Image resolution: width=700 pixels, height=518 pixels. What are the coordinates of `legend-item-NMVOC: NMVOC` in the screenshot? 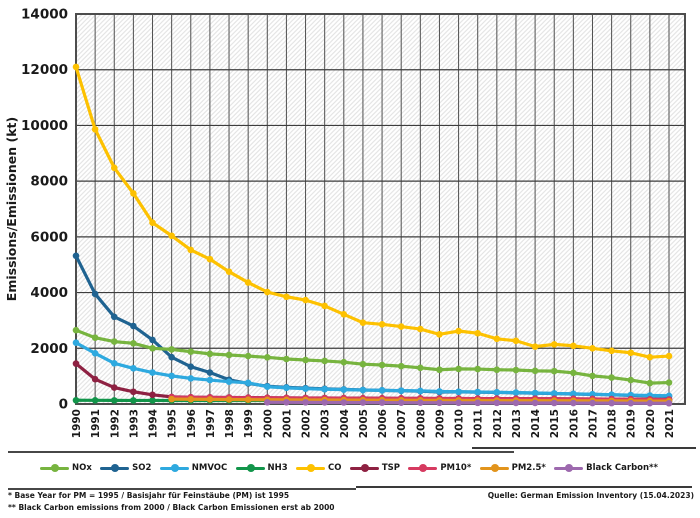 It's located at (193, 468).